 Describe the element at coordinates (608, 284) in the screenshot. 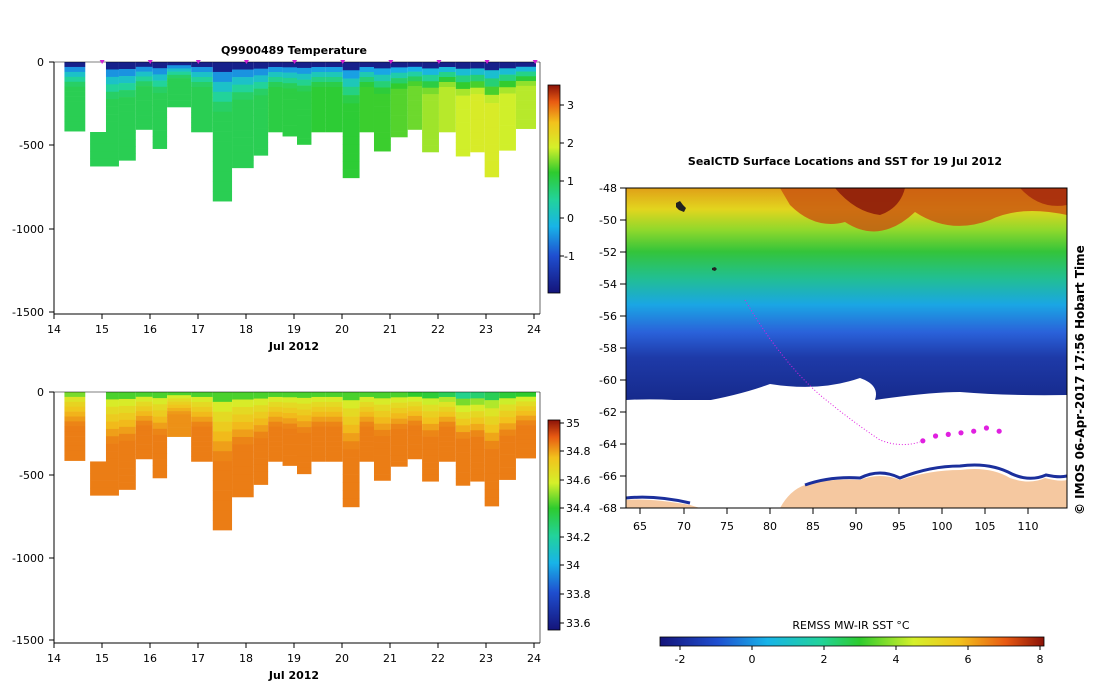

I see `map-lat-label: -54` at that location.